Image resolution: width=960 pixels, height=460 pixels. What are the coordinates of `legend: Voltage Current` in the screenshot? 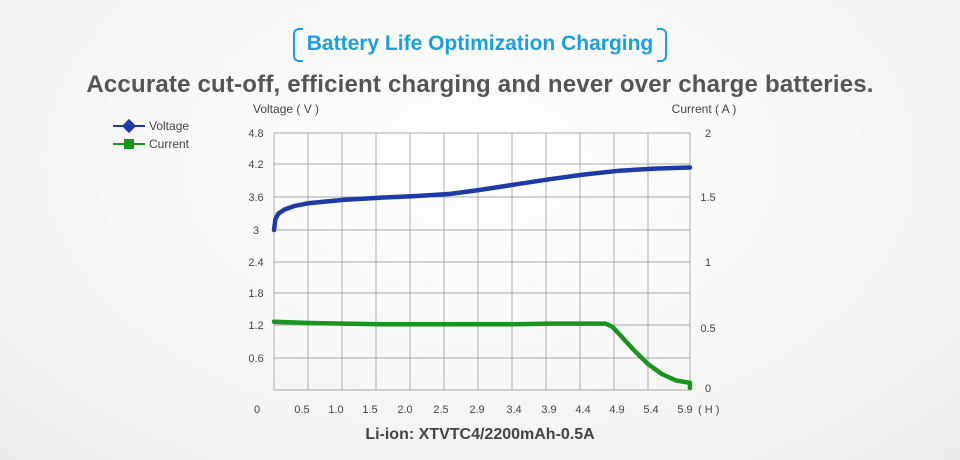 It's located at (151, 134).